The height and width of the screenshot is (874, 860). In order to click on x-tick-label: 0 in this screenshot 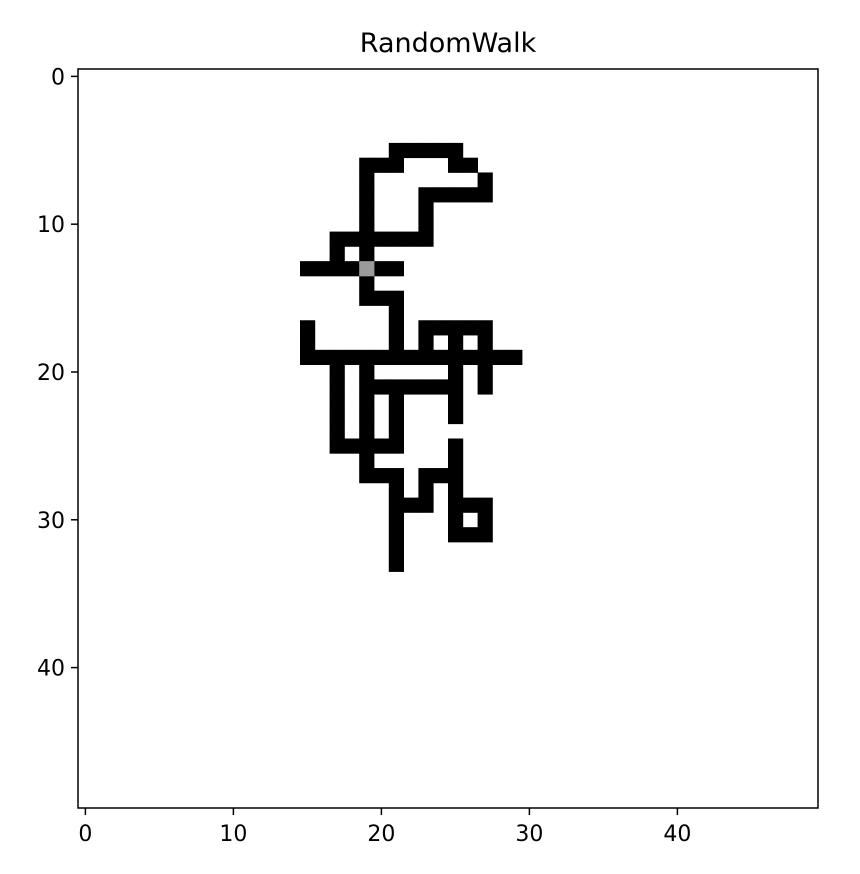, I will do `click(85, 834)`.